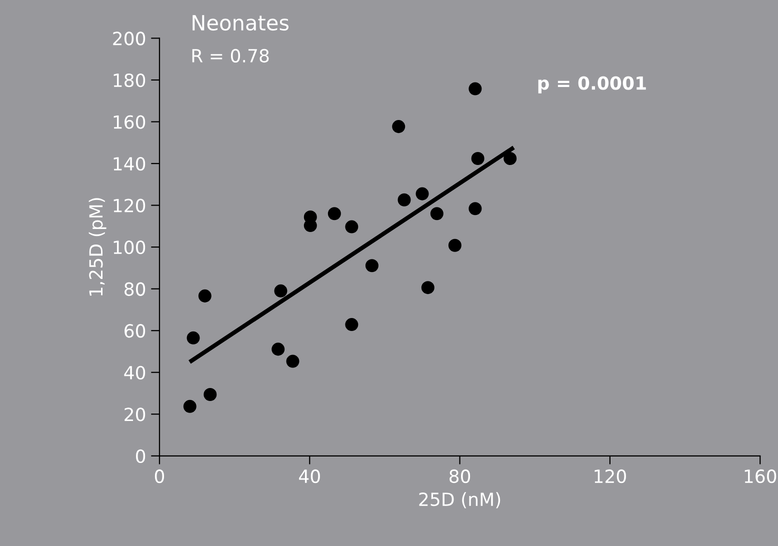 The width and height of the screenshot is (778, 546). What do you see at coordinates (230, 55) in the screenshot?
I see `annotation: R = 0.78` at bounding box center [230, 55].